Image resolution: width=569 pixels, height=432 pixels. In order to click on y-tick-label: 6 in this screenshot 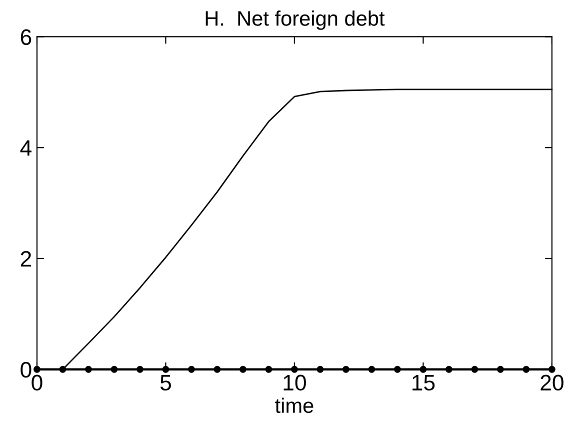, I will do `click(26, 37)`.